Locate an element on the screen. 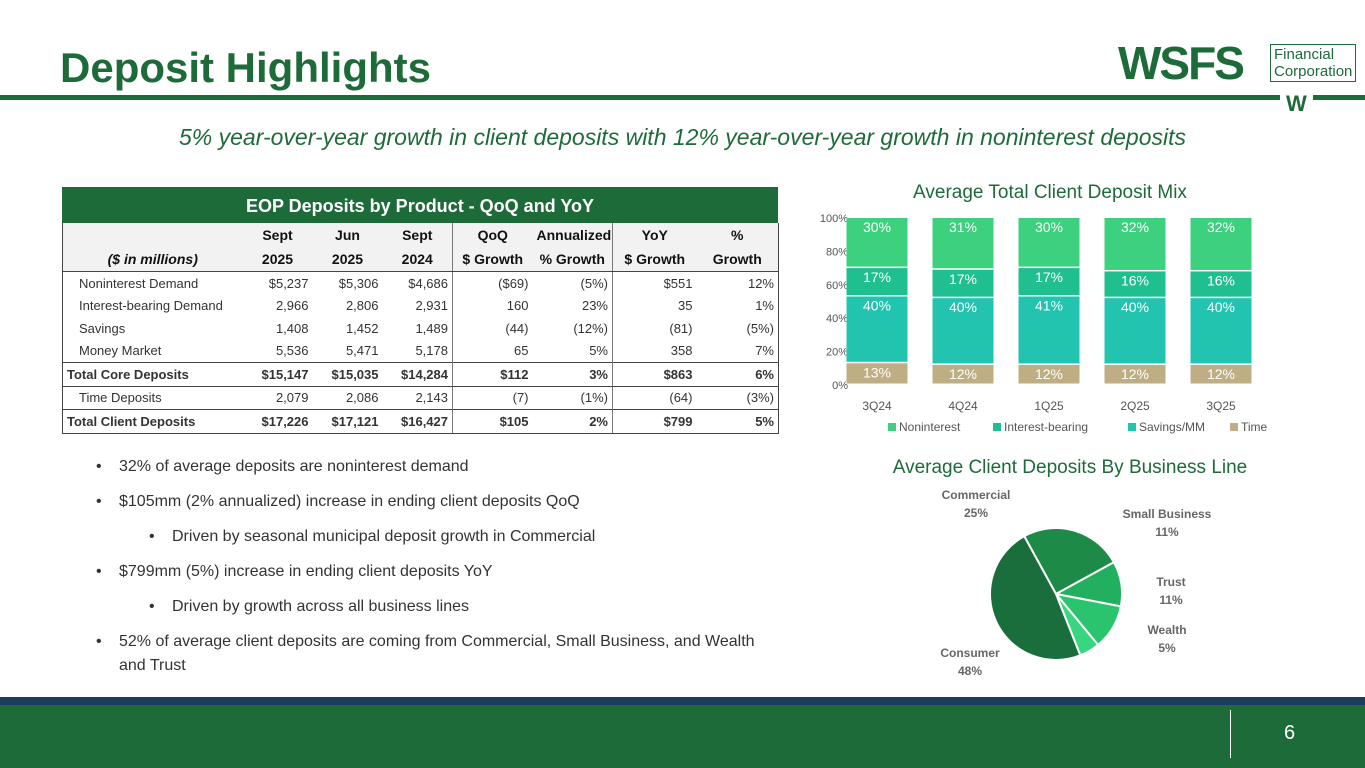 This screenshot has height=768, width=1365. col-header: Annualized is located at coordinates (572, 235).